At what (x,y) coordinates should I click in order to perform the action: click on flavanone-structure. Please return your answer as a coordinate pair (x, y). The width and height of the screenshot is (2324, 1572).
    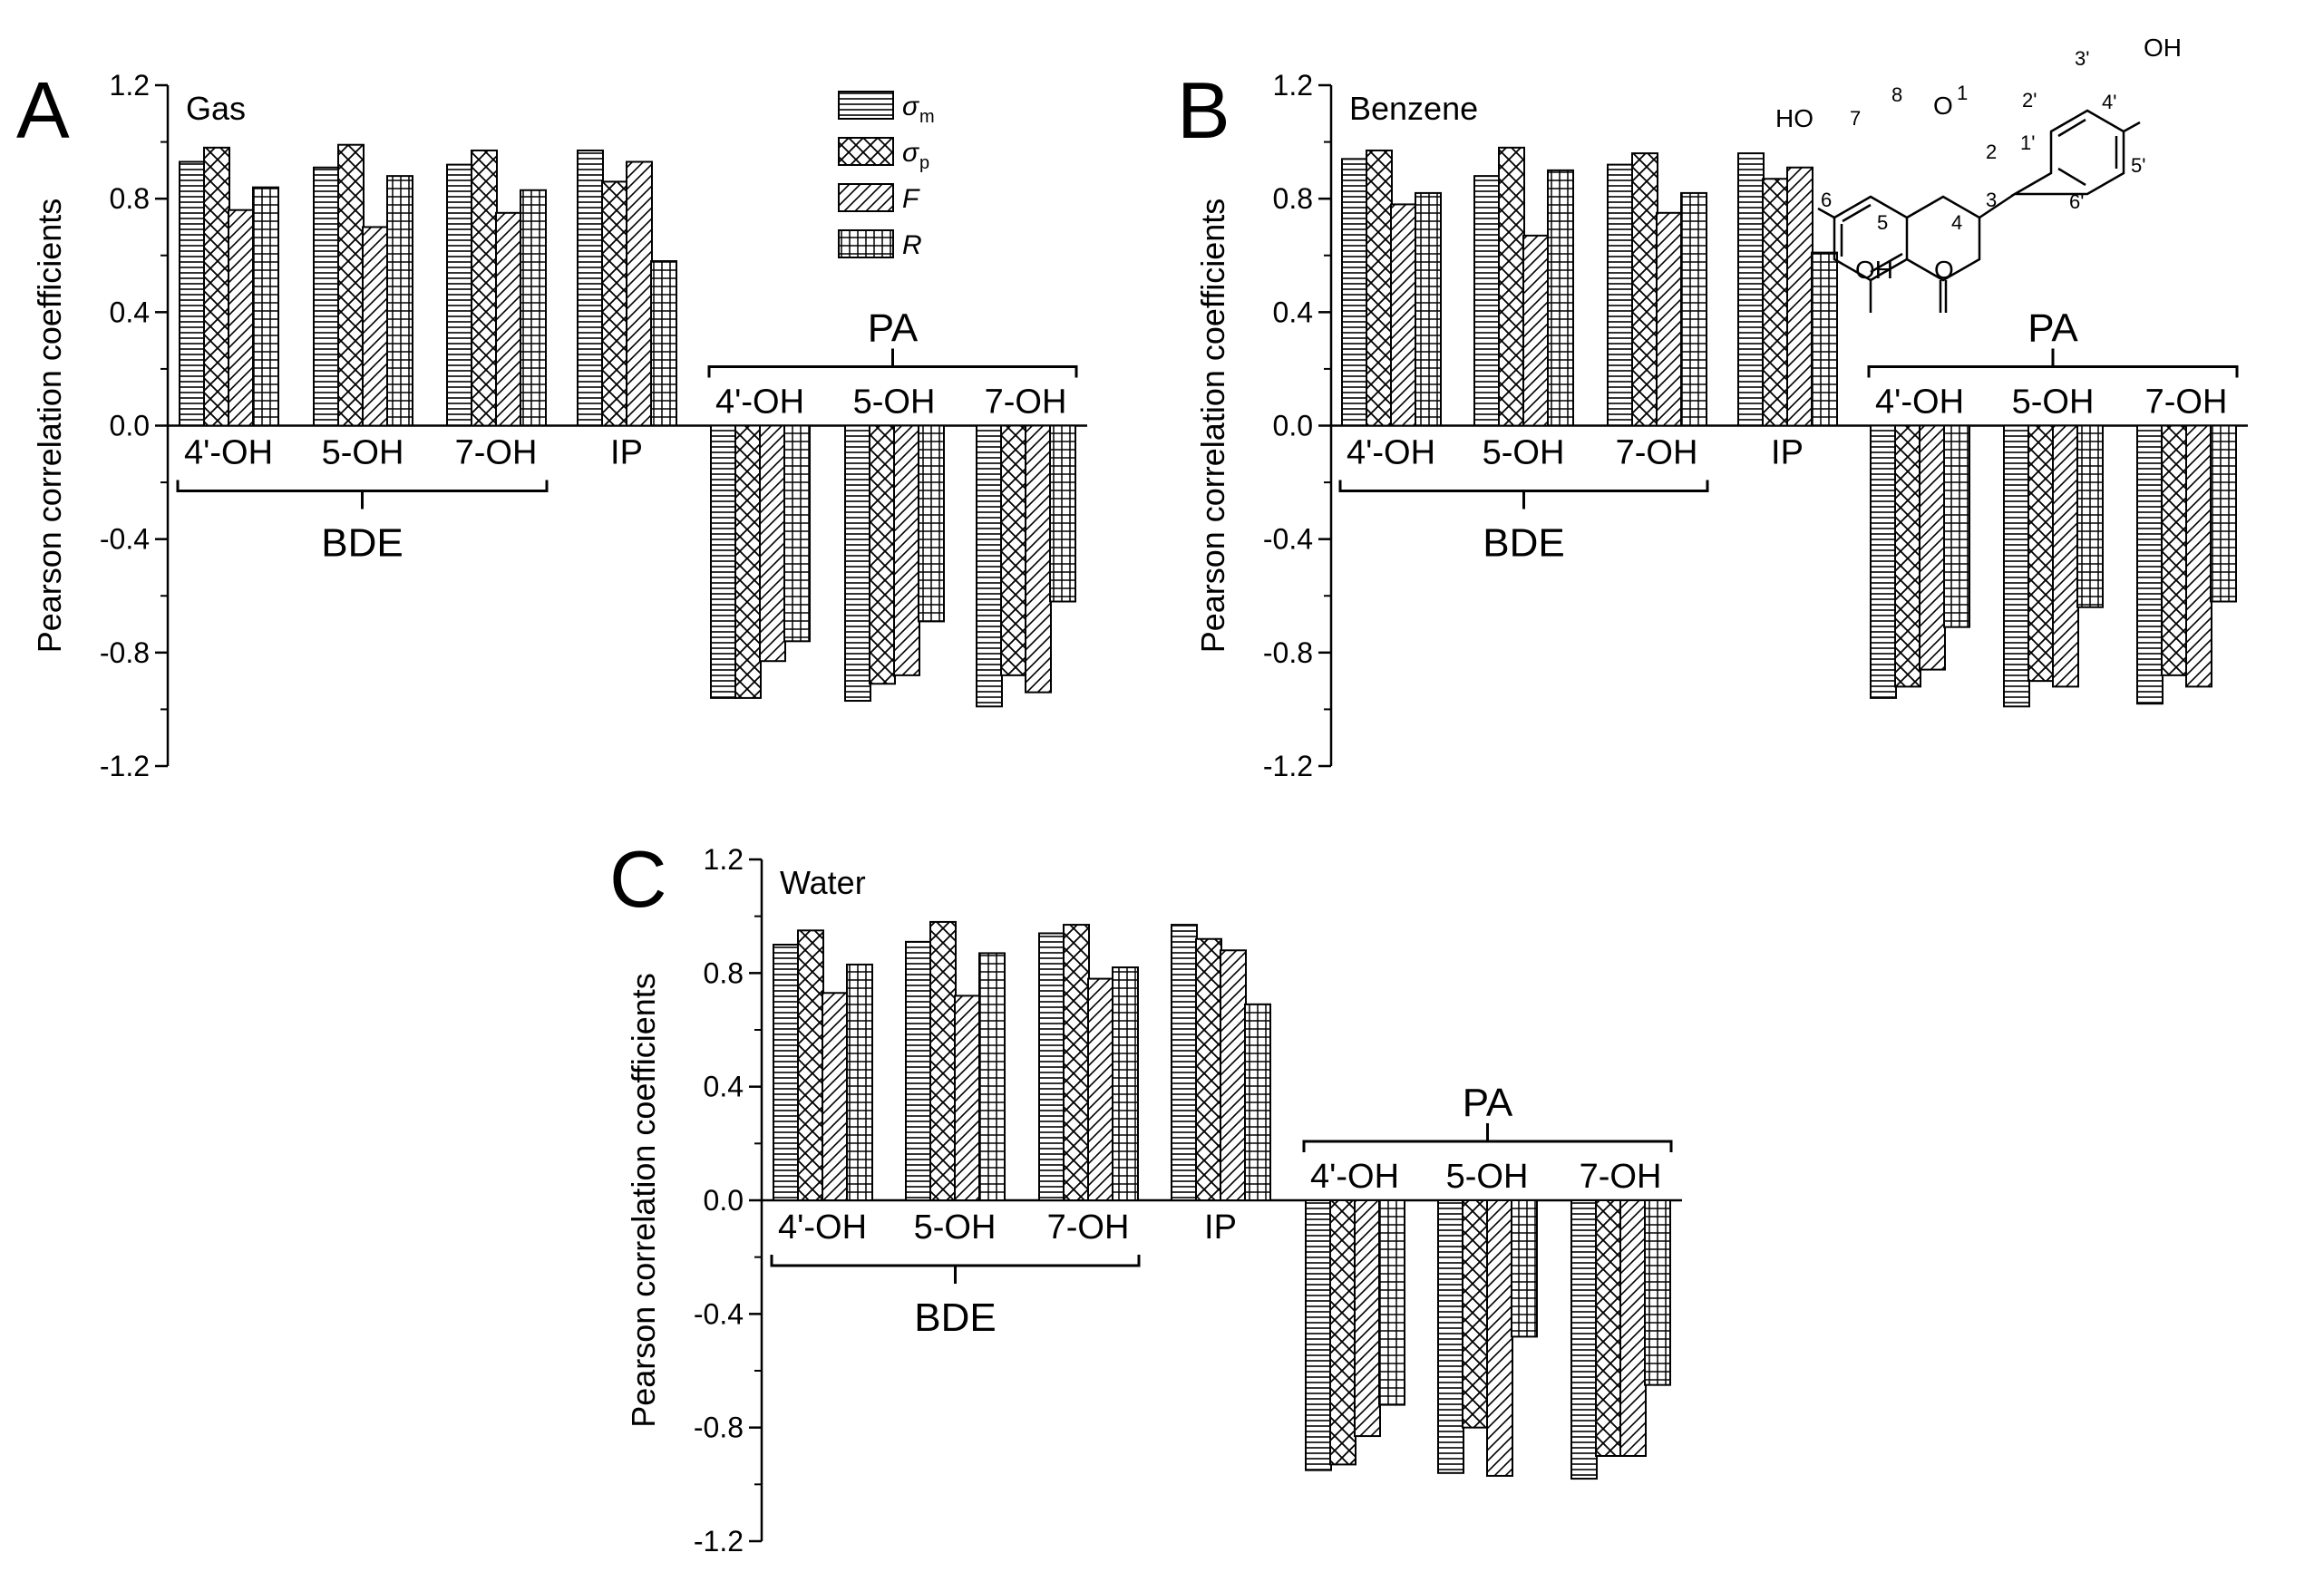
    Looking at the image, I should click on (1979, 211).